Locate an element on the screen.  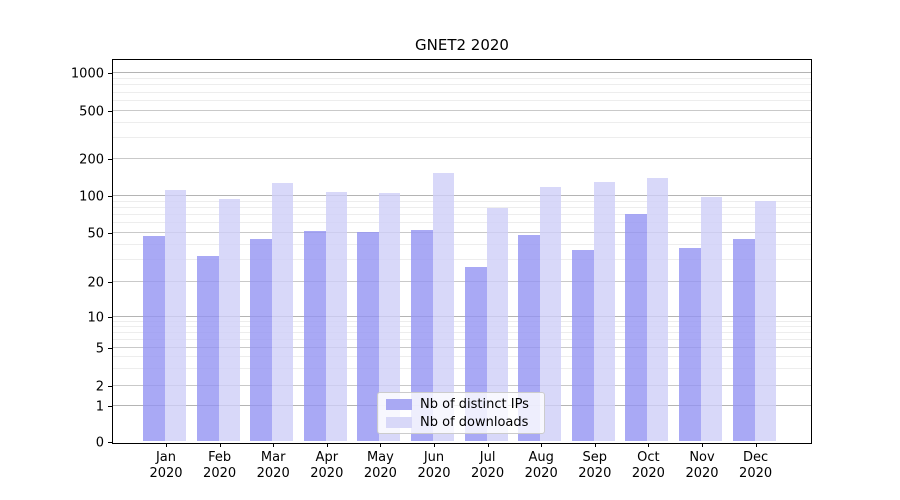
legend-swatch-distinct-ips is located at coordinates (399, 404).